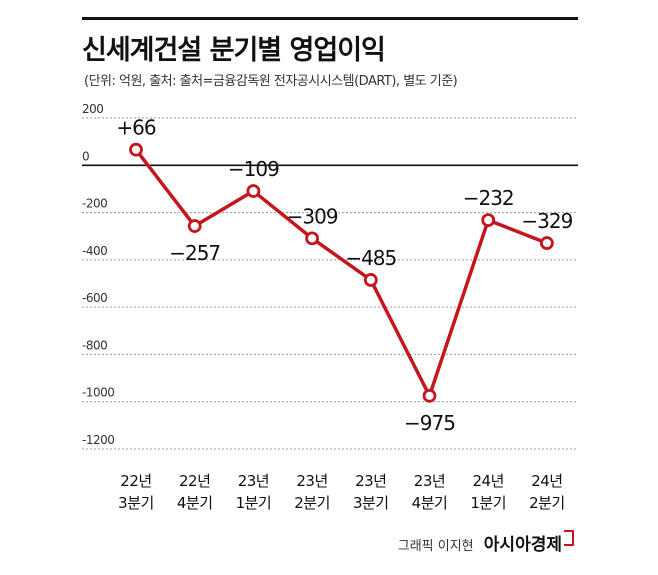 The image size is (658, 575). What do you see at coordinates (94, 345) in the screenshot?
I see `y-tick-label: -800` at bounding box center [94, 345].